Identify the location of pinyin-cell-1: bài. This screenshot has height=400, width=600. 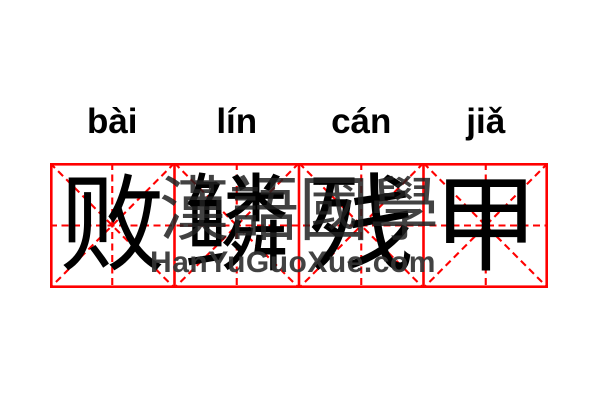
(112, 119).